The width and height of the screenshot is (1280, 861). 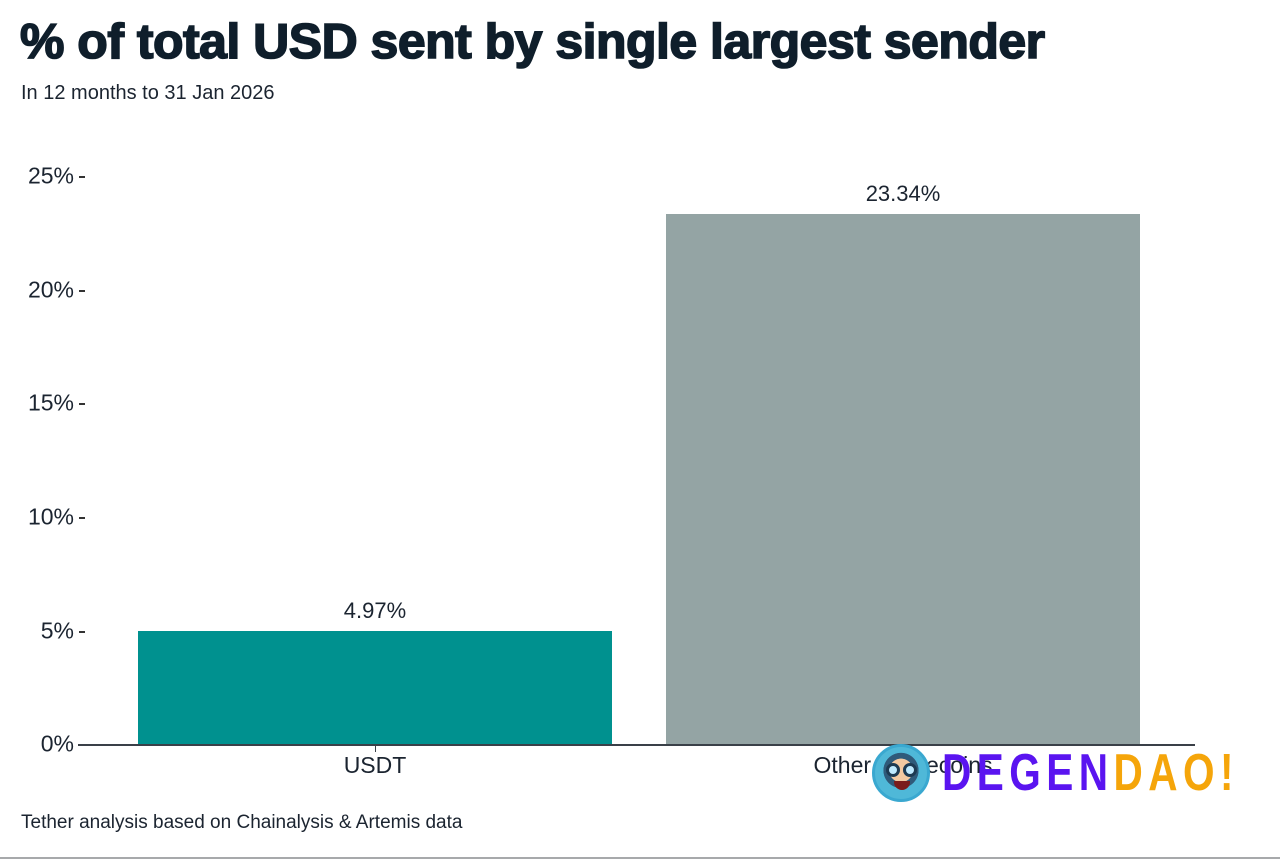 I want to click on degendao-watermark: DEGENDAO!, so click(x=1076, y=773).